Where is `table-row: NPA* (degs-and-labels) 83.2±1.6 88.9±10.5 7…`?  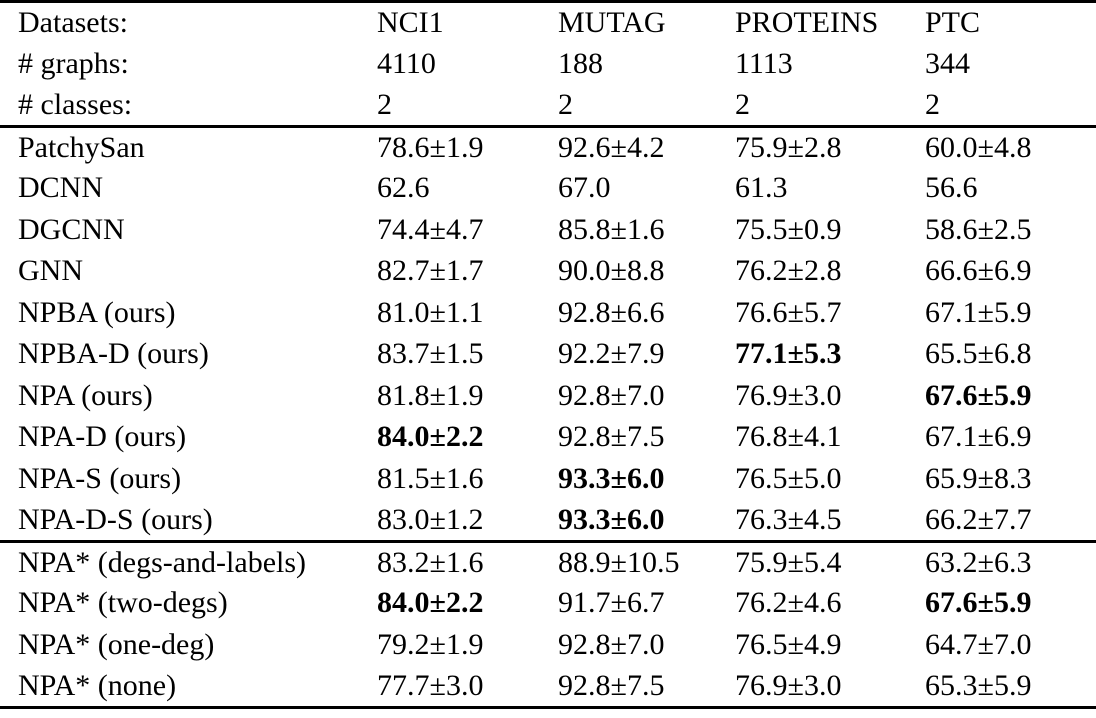 table-row: NPA* (degs-and-labels) 83.2±1.6 88.9±10.5 7… is located at coordinates (548, 561).